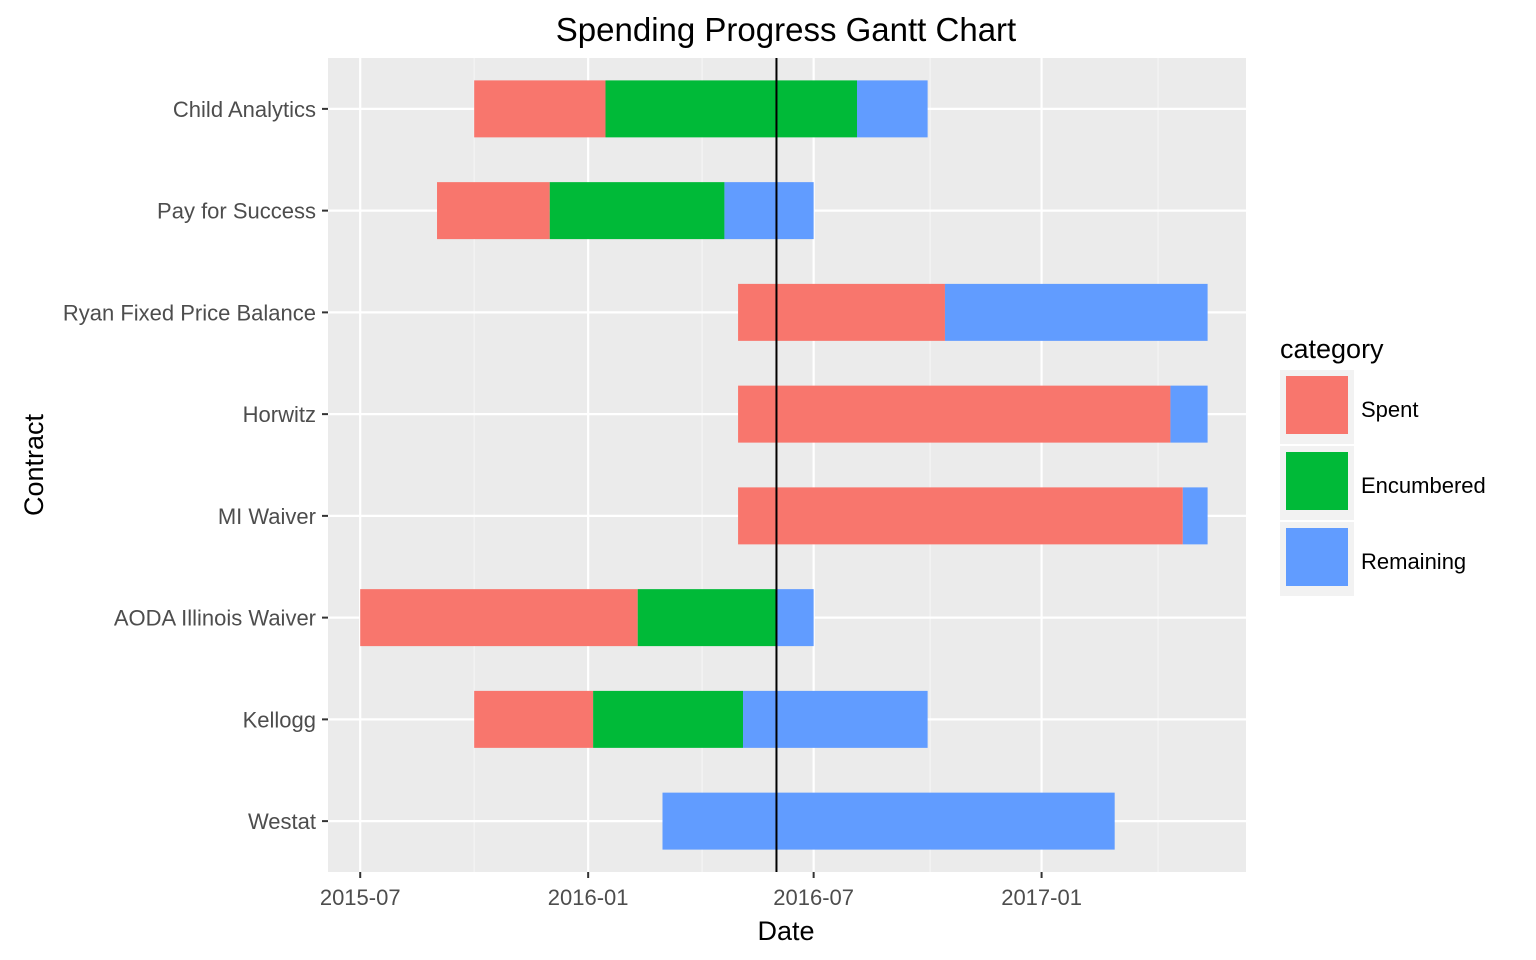 The height and width of the screenshot is (960, 1536). I want to click on legend: category Spent Encumbered Remaining, so click(1383, 465).